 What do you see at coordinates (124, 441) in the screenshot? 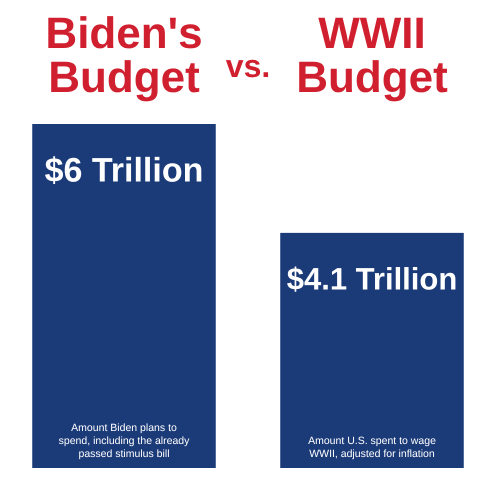
I see `annotation: Amount Biden plans to spend, including the already passed stimulus bill` at bounding box center [124, 441].